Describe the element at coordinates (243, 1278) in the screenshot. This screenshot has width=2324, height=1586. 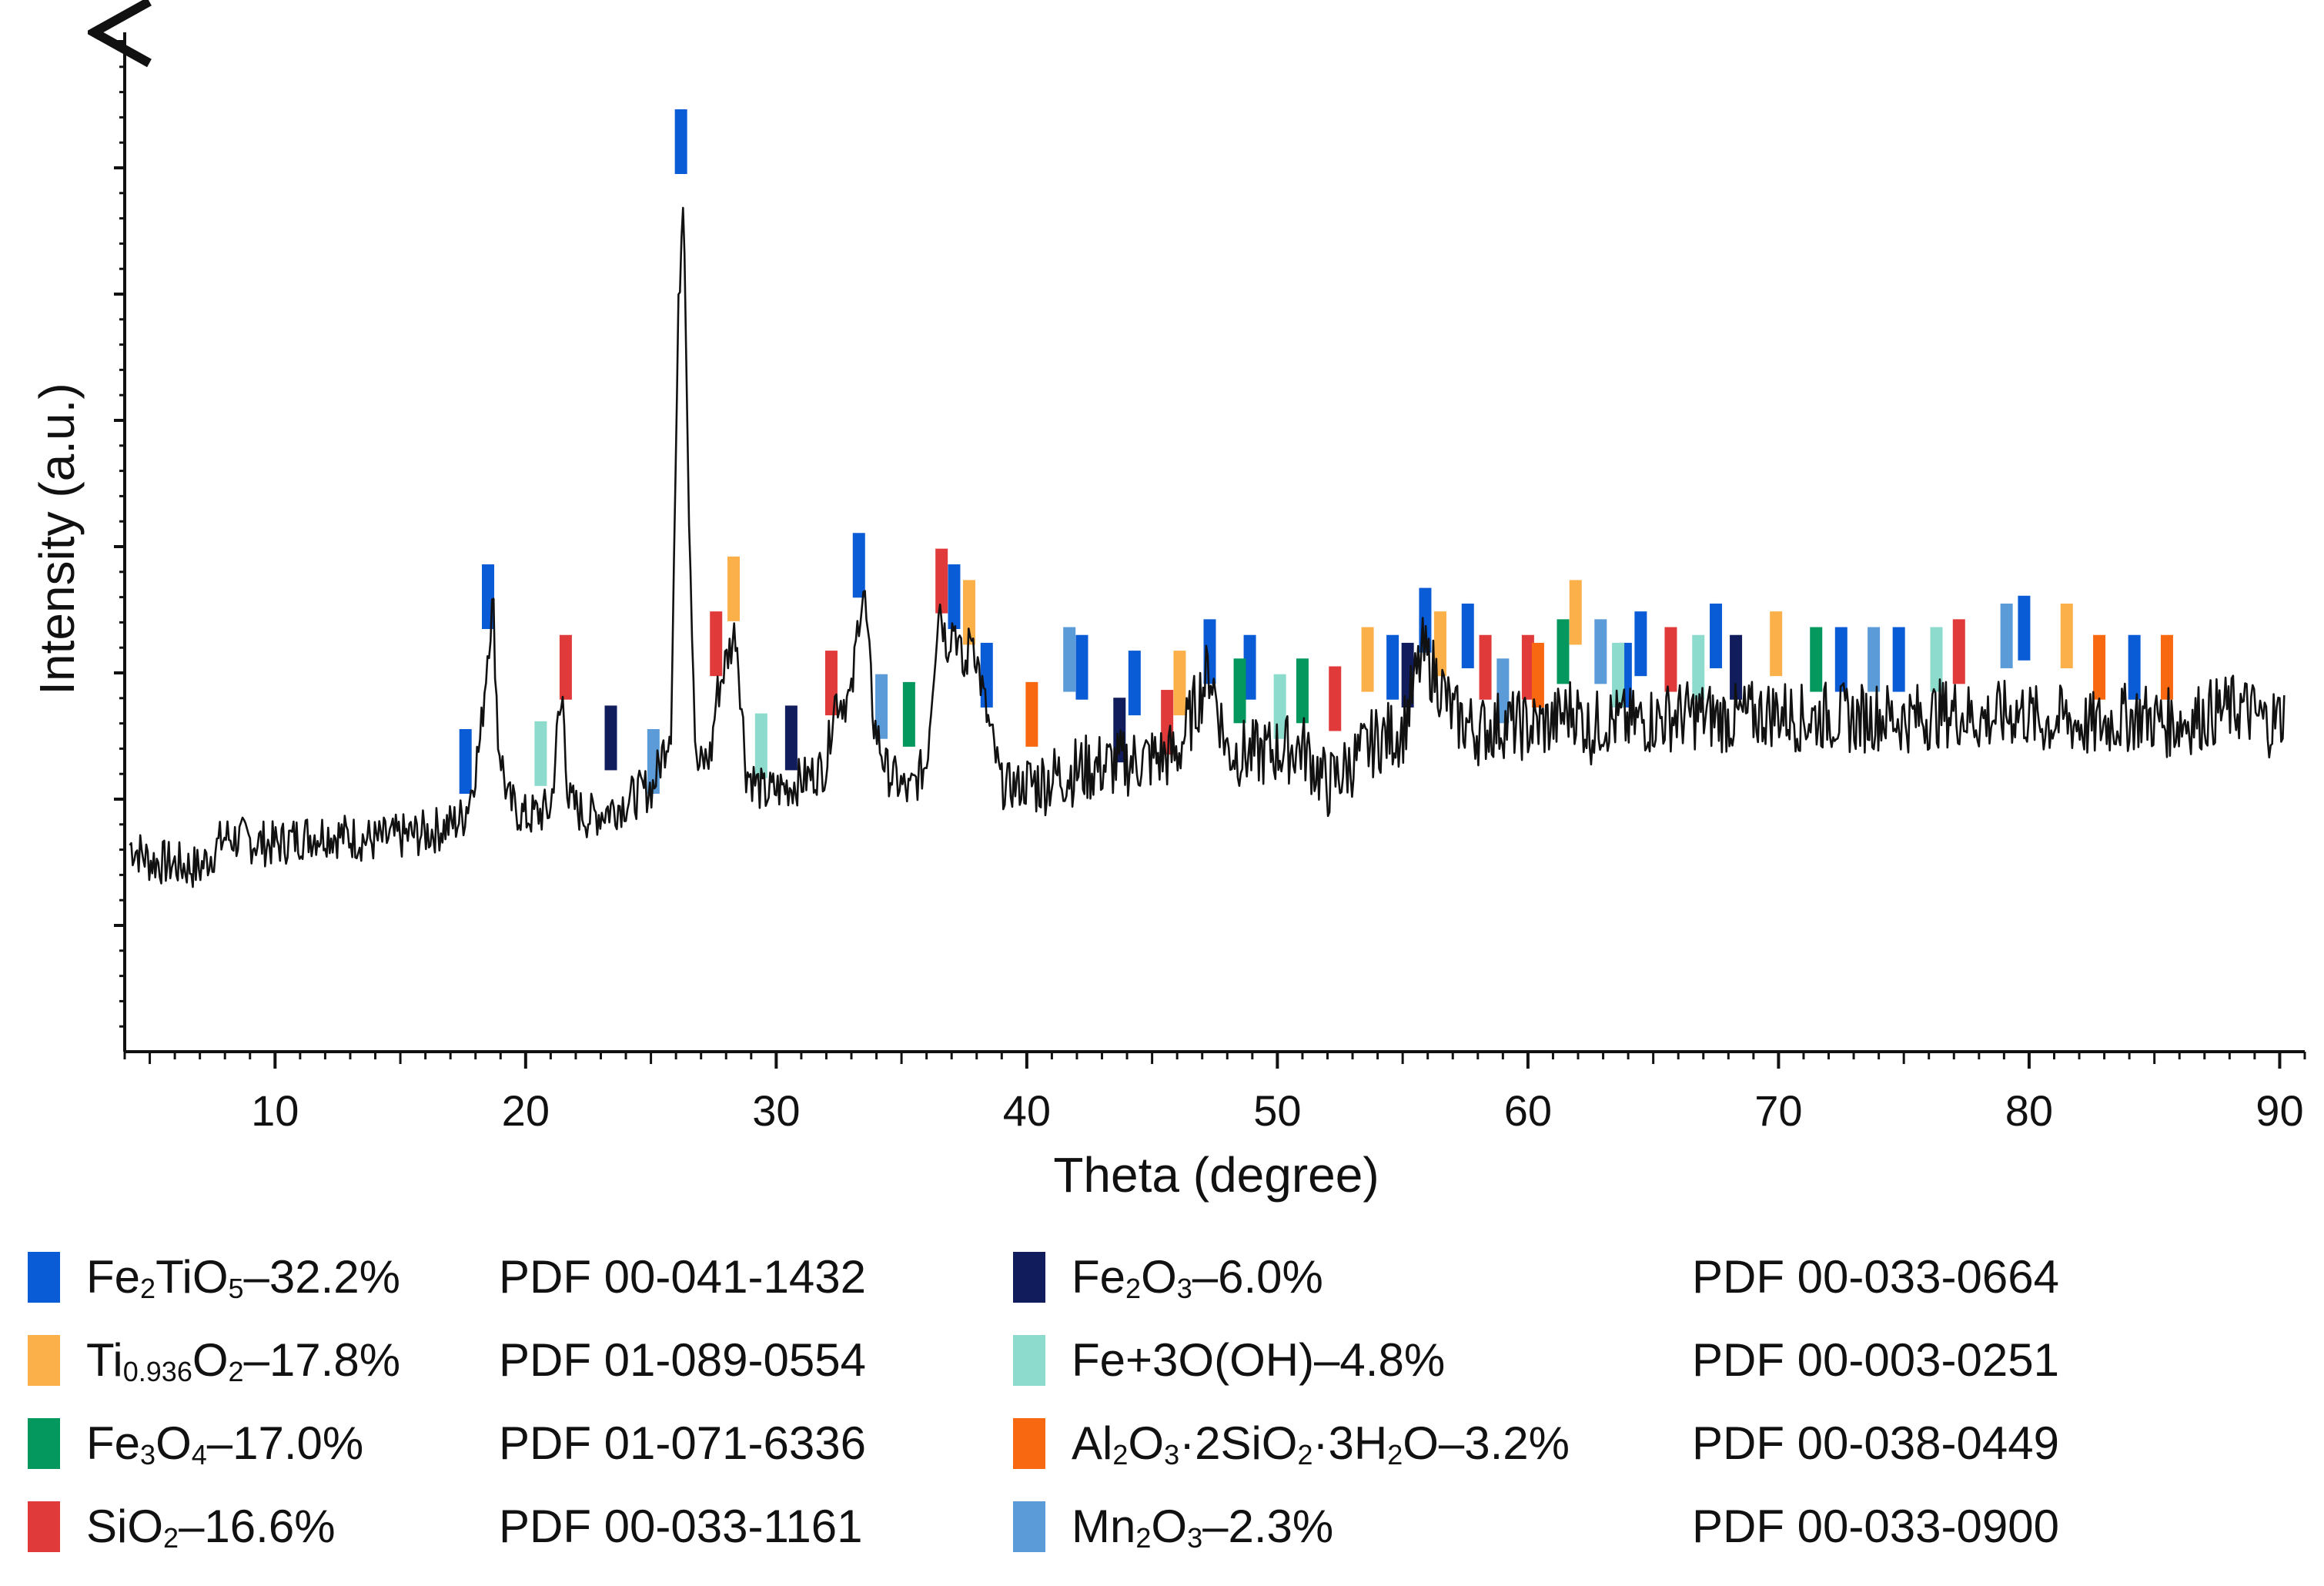
I see `legend-label: Fe2TiO5–32.2%` at that location.